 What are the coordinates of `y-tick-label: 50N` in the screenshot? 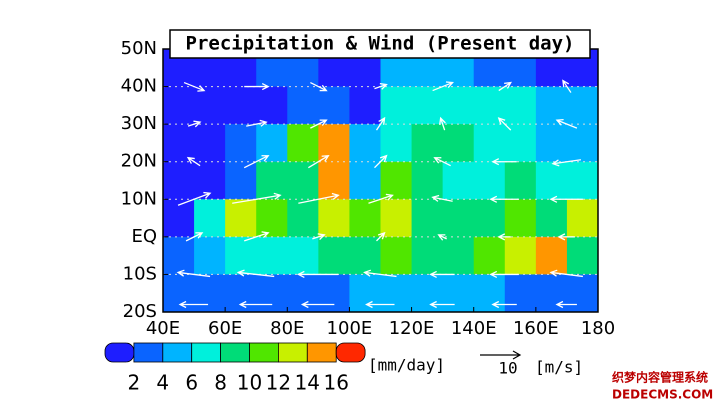 It's located at (139, 48).